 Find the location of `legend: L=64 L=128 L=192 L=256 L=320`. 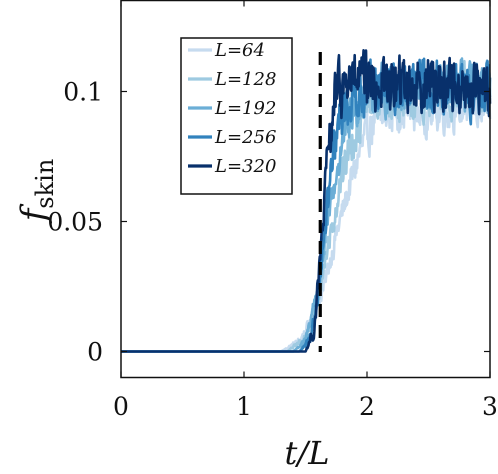

legend: L=64 L=128 L=192 L=256 L=320 is located at coordinates (236, 116).